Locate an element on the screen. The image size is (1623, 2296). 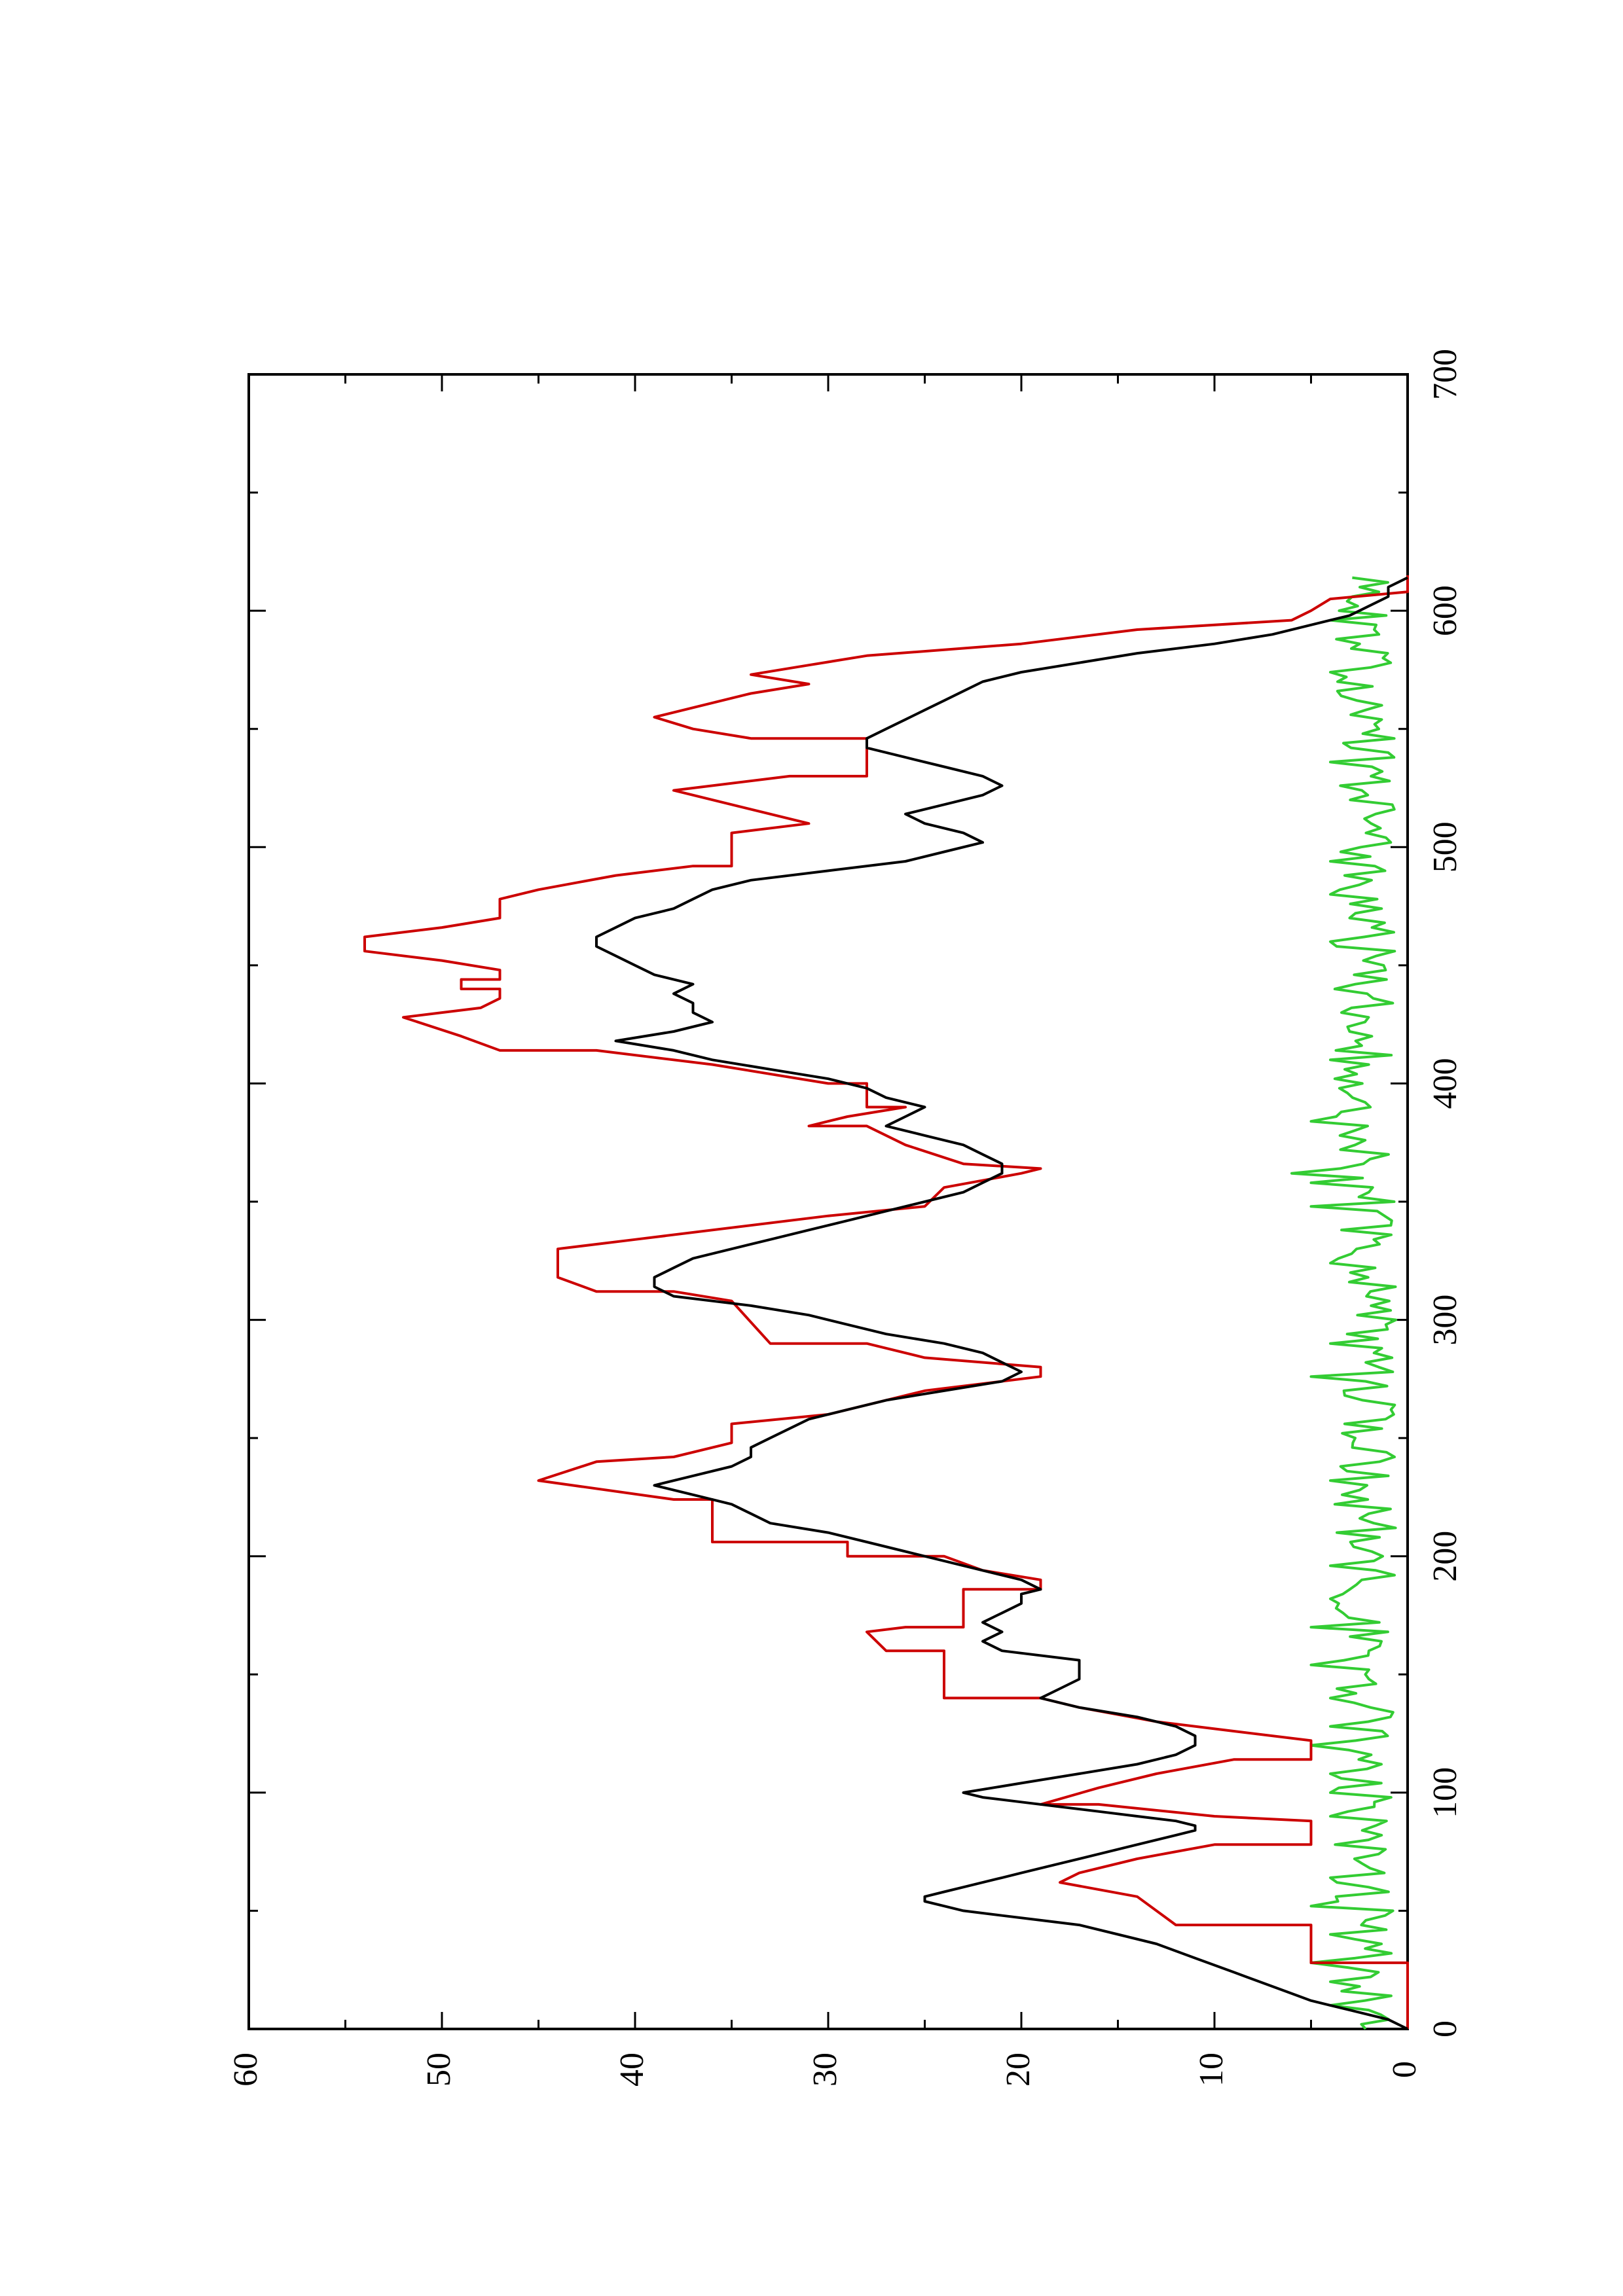
x-tick-label: 700 is located at coordinates (1445, 374).